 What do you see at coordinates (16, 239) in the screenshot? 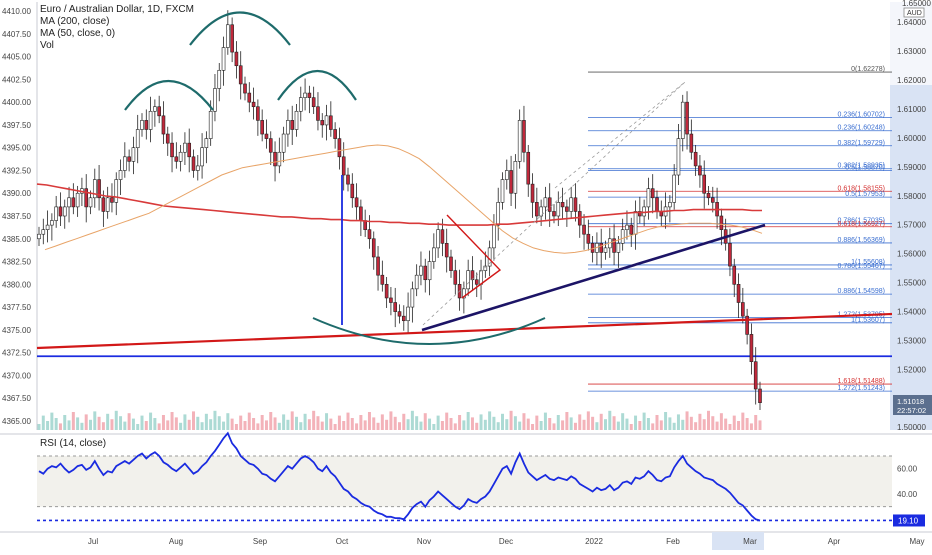
I see `left-axis-tick: 4385.00` at bounding box center [16, 239].